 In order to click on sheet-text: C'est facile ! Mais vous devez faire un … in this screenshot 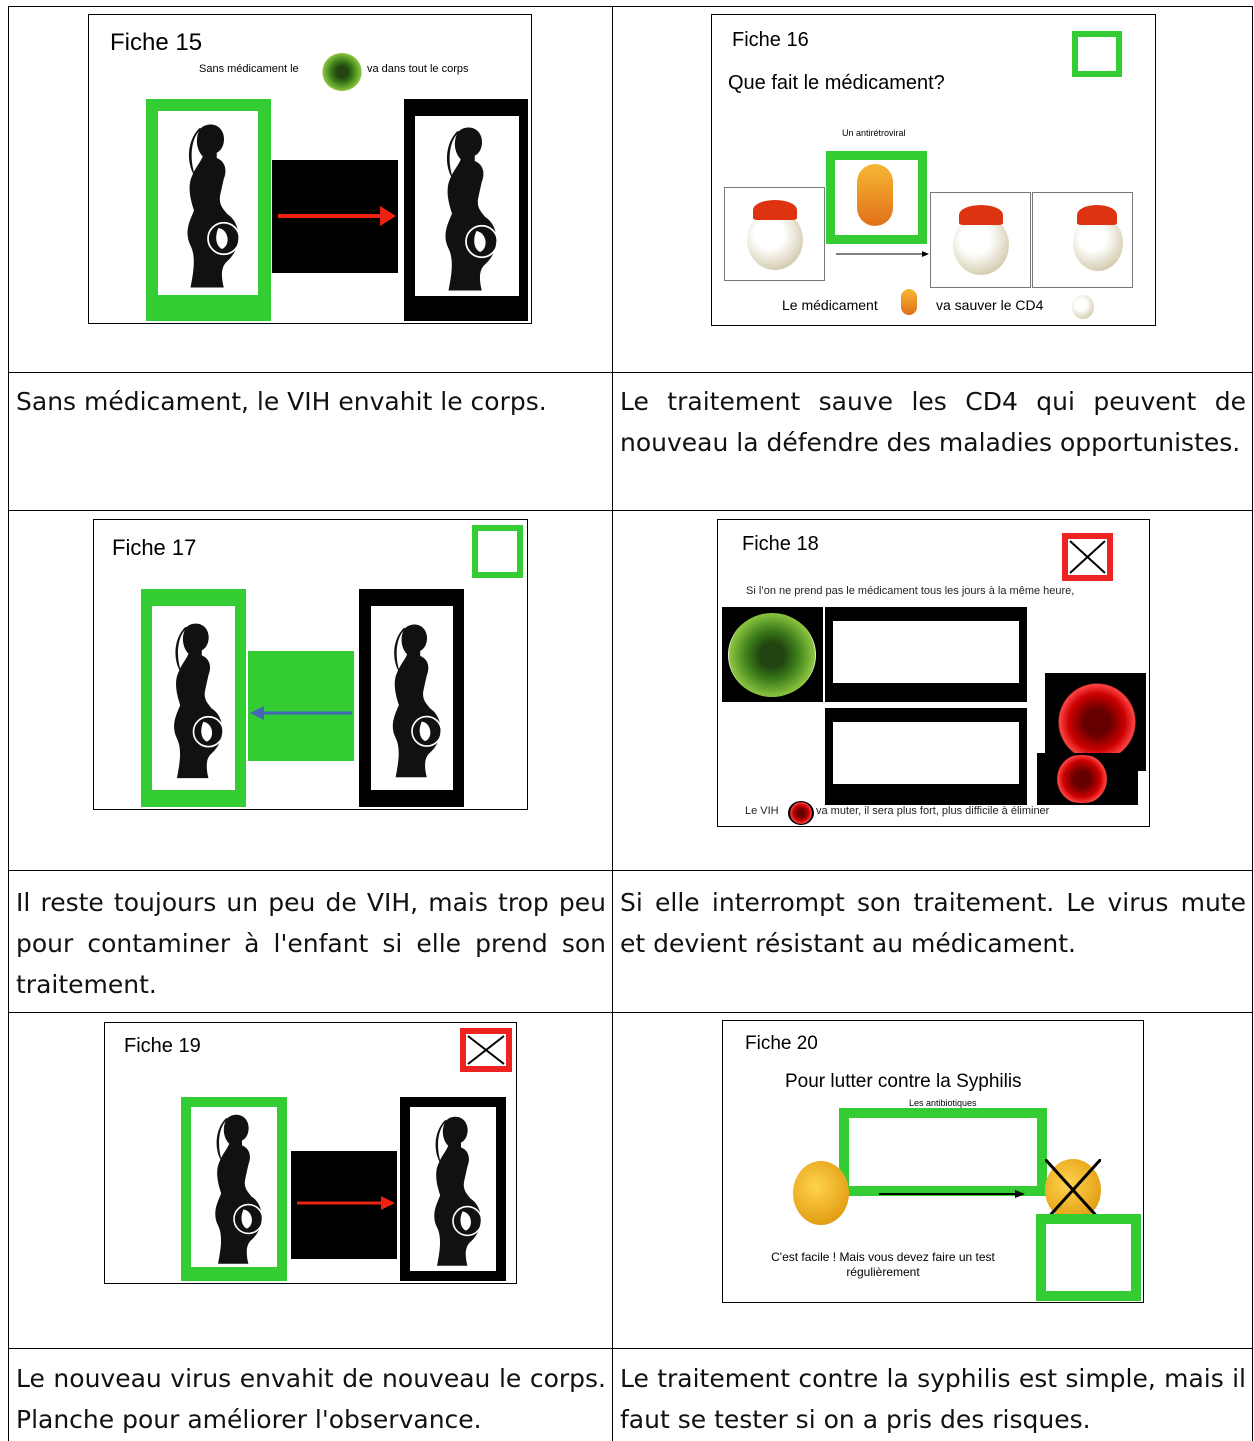, I will do `click(883, 1257)`.